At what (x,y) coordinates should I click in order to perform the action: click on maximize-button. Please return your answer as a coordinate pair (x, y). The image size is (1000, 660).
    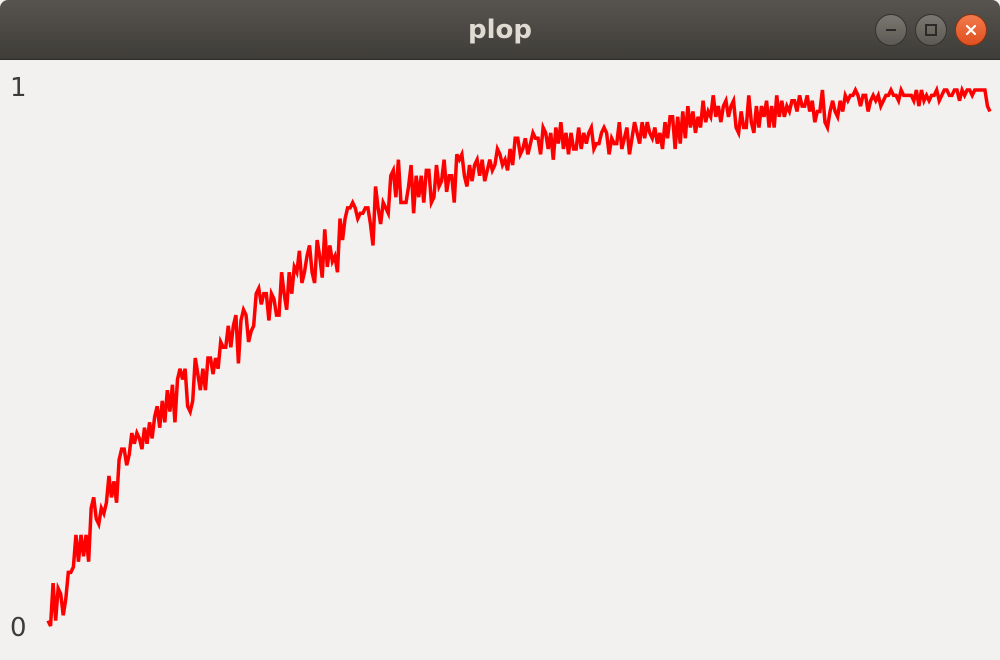
    Looking at the image, I should click on (931, 30).